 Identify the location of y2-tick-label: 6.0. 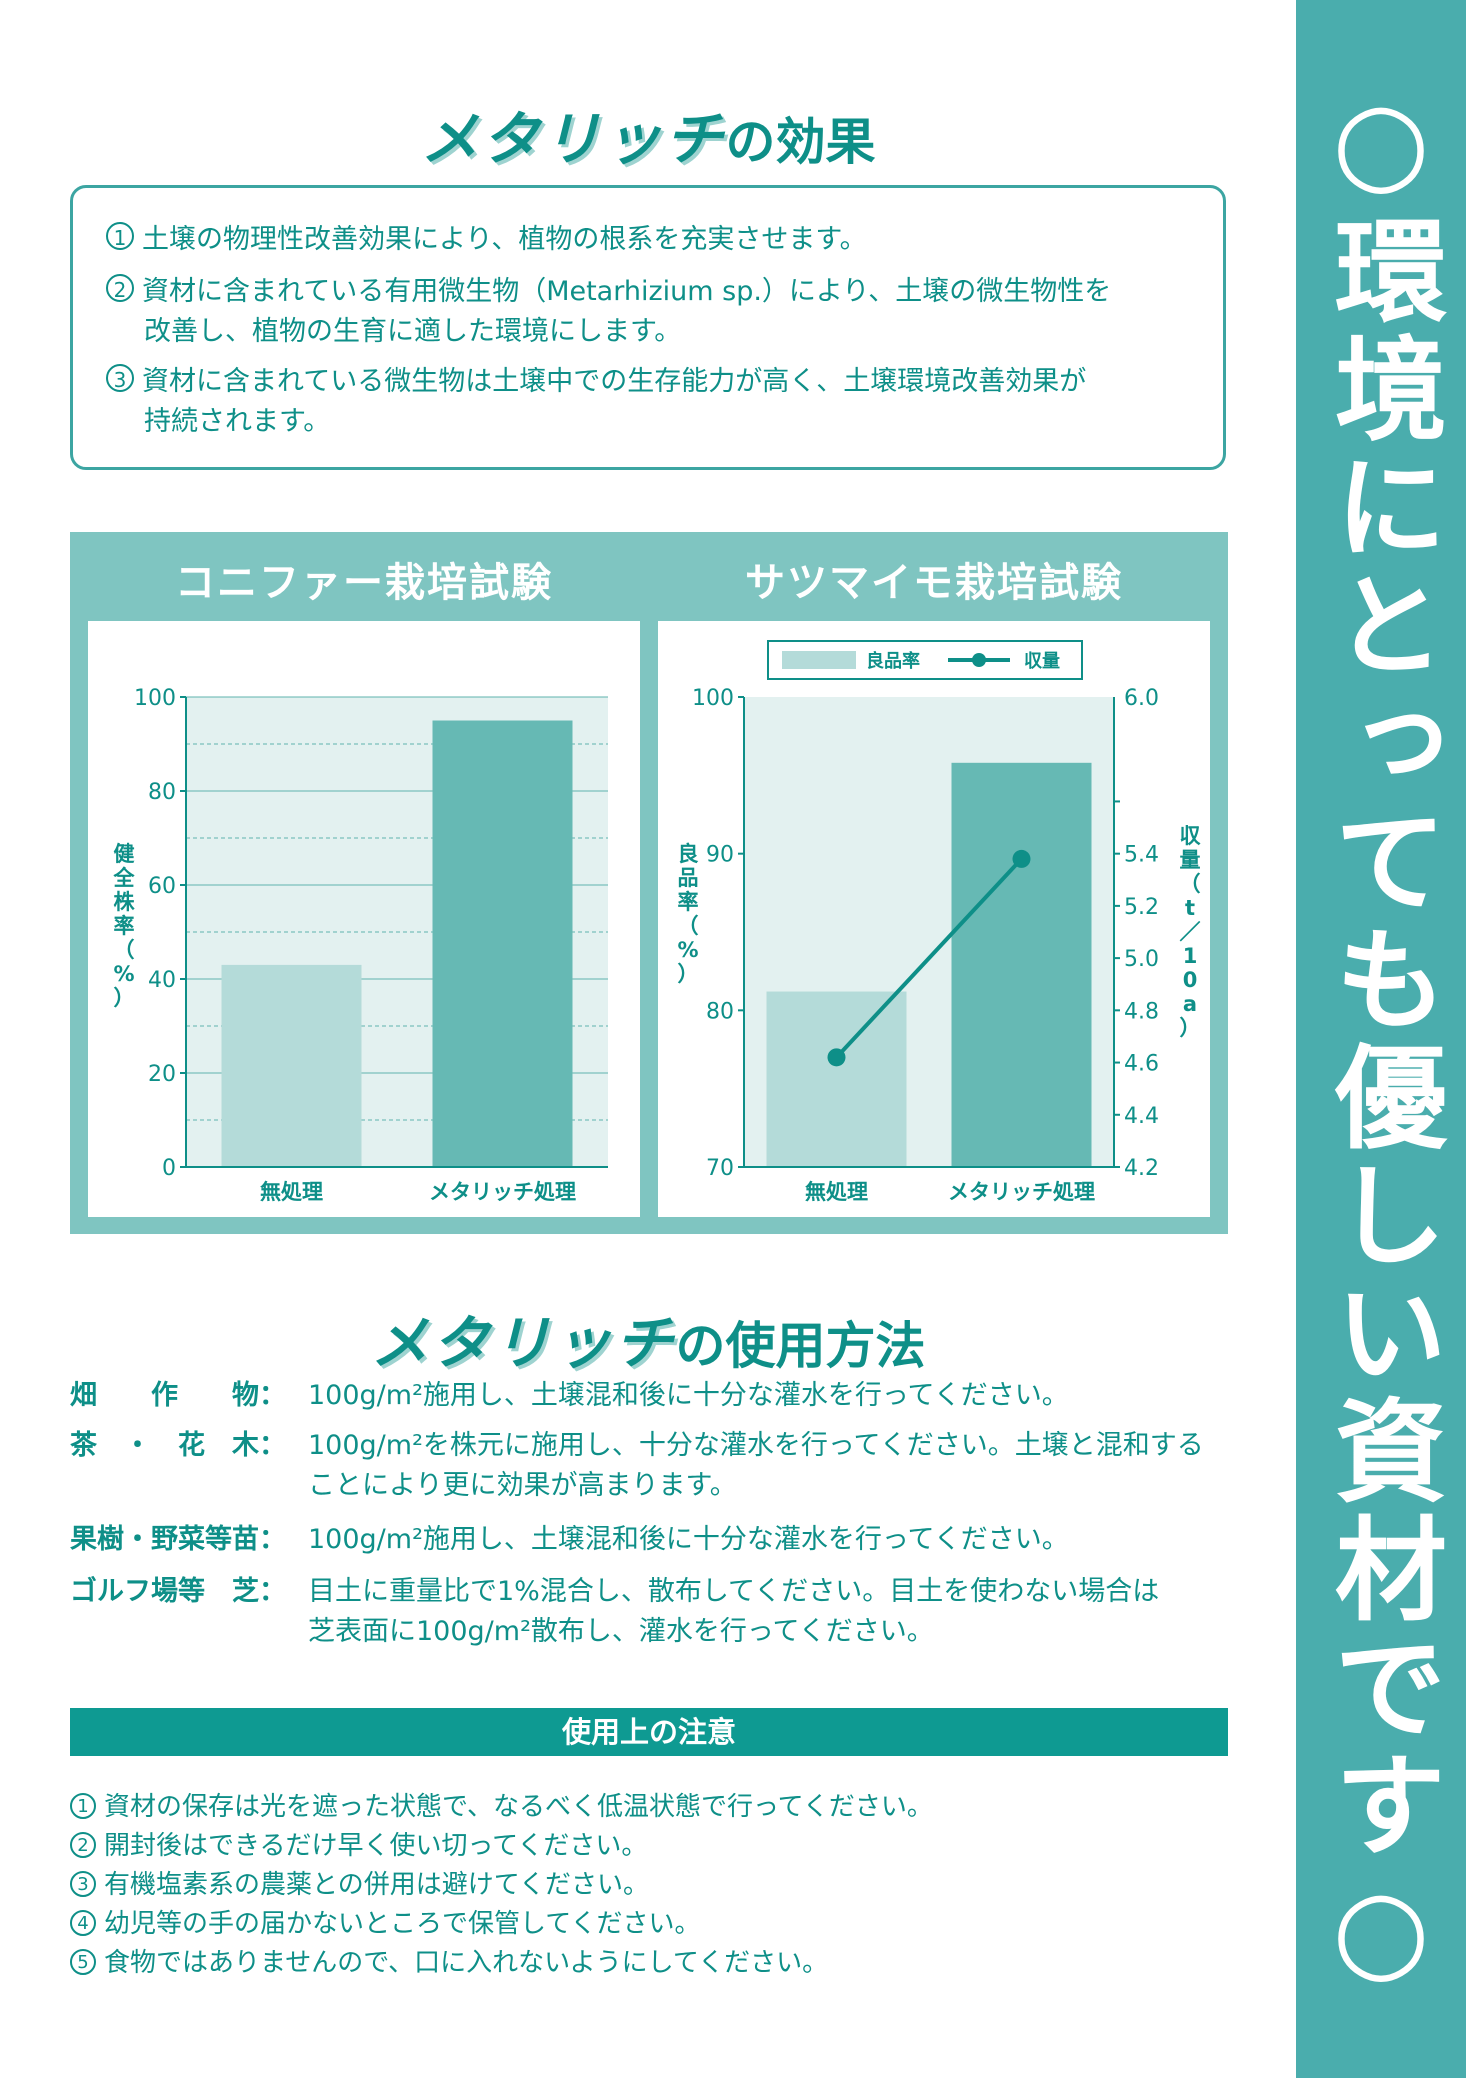
(1141, 698).